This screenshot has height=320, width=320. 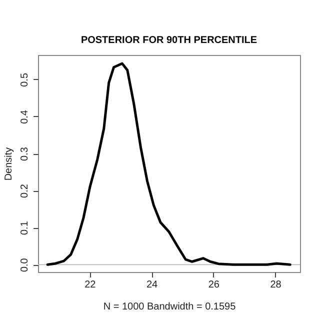 What do you see at coordinates (25, 265) in the screenshot?
I see `y-tick-label: 0.0` at bounding box center [25, 265].